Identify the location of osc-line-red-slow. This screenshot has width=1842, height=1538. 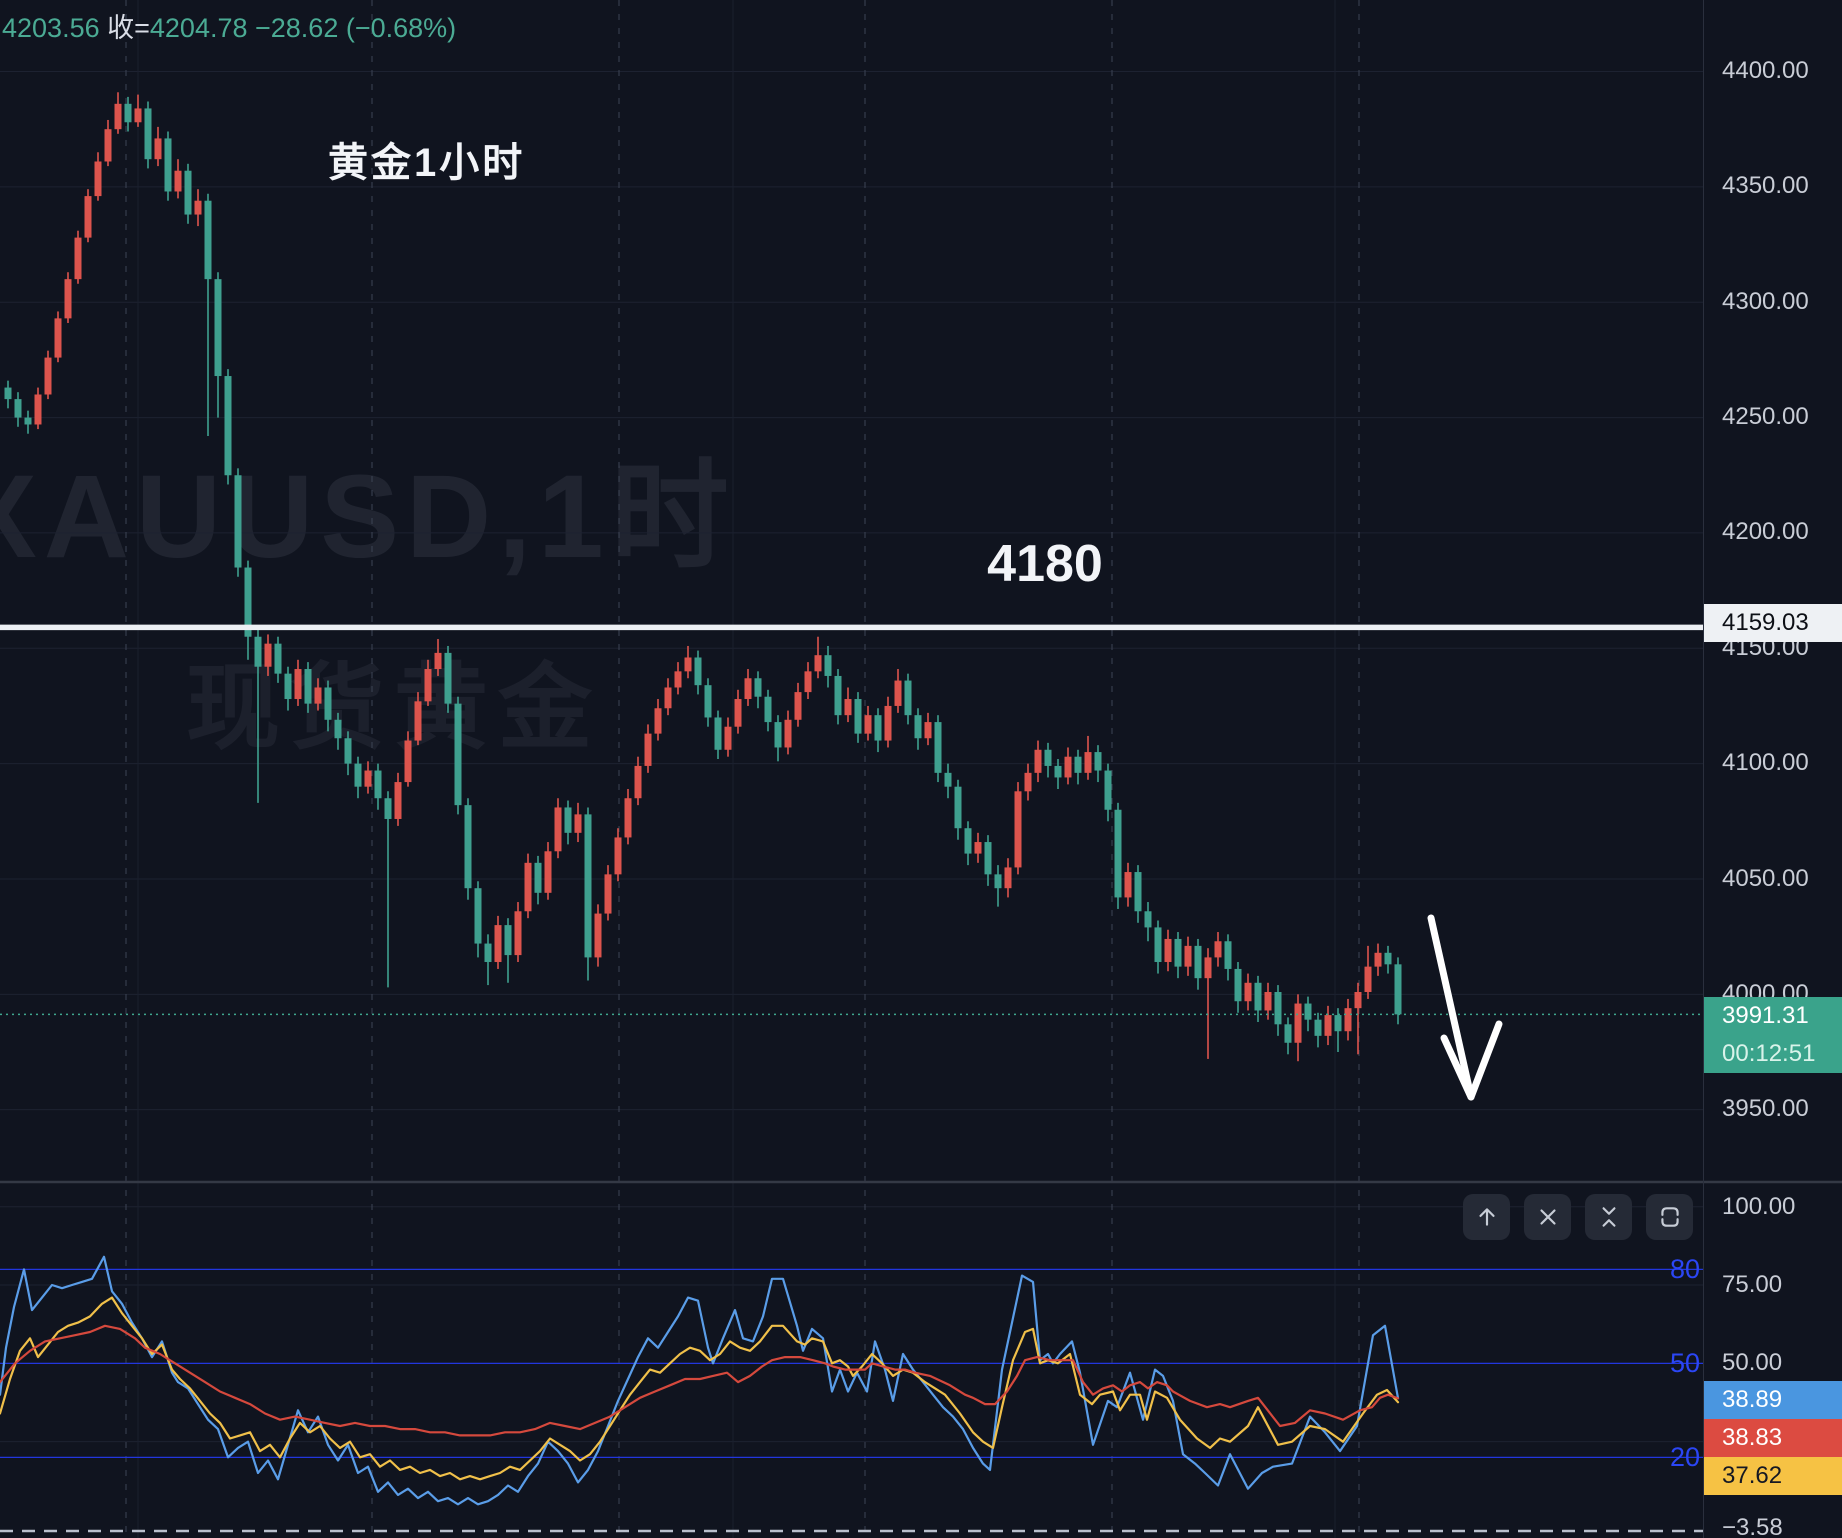
(700, 1380).